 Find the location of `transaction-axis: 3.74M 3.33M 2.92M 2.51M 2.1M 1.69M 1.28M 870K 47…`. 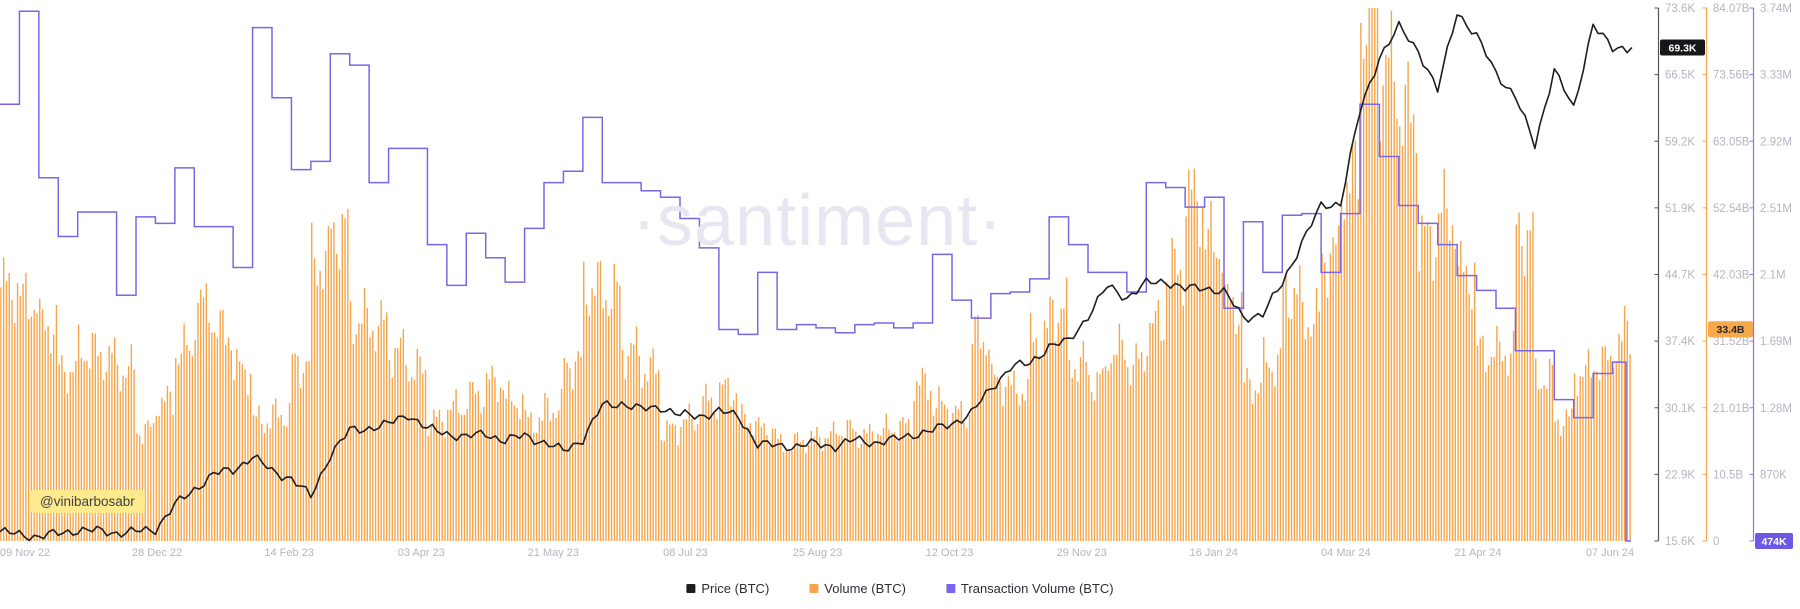

transaction-axis: 3.74M 3.33M 2.92M 2.51M 2.1M 1.69M 1.28M 870K 47… is located at coordinates (1771, 276).